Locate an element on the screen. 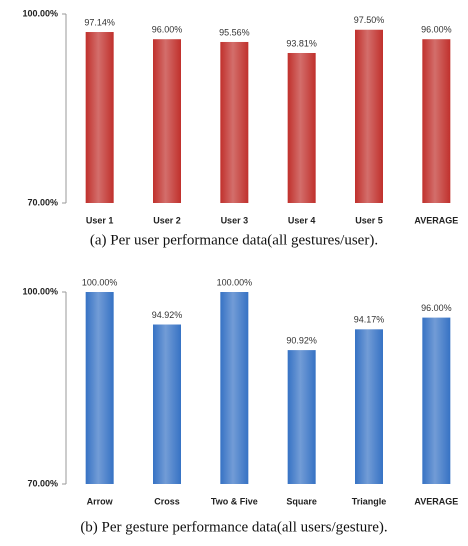 Image resolution: width=468 pixels, height=546 pixels. value-label: 94.17% is located at coordinates (369, 320).